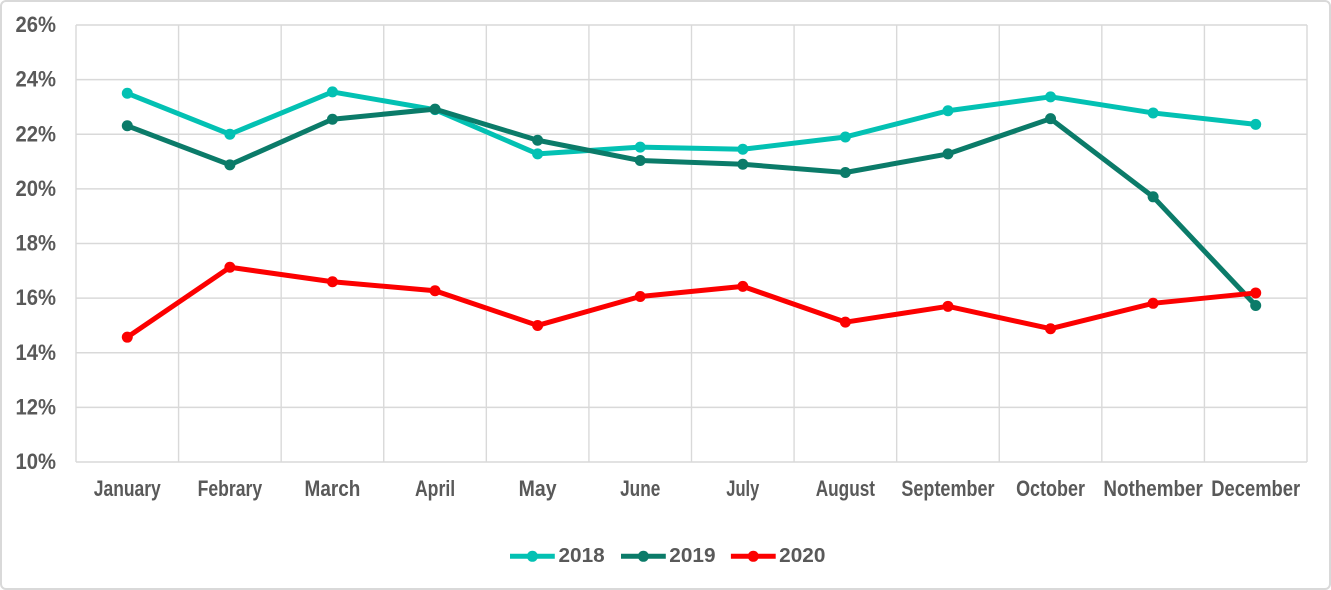 The image size is (1331, 590). What do you see at coordinates (802, 556) in the screenshot?
I see `svg-text: 2020` at bounding box center [802, 556].